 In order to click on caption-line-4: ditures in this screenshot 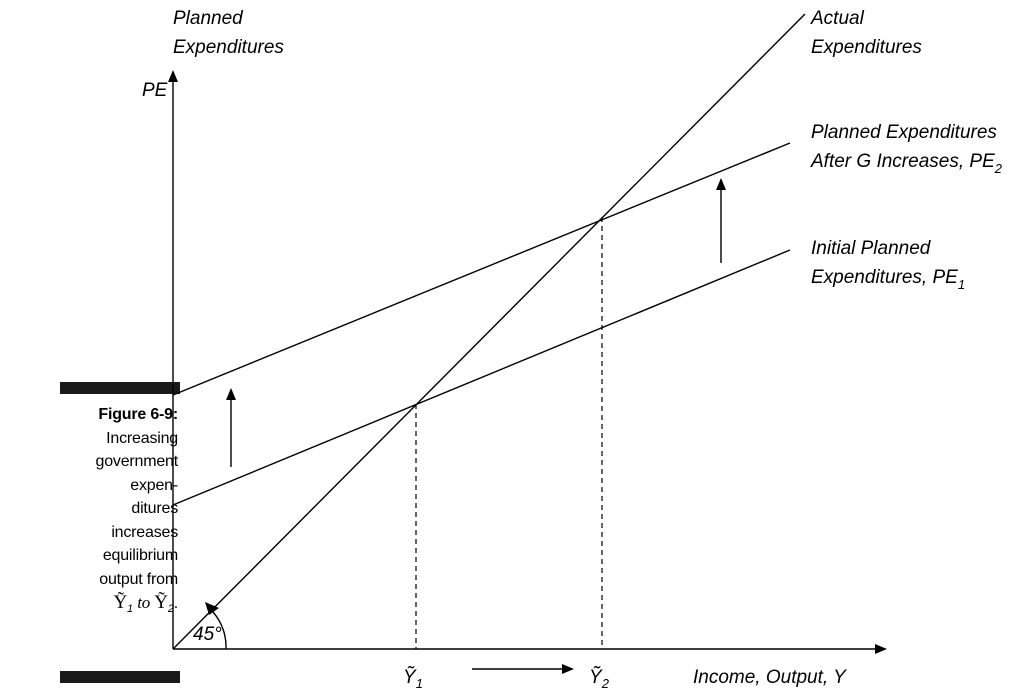, I will do `click(154, 508)`.